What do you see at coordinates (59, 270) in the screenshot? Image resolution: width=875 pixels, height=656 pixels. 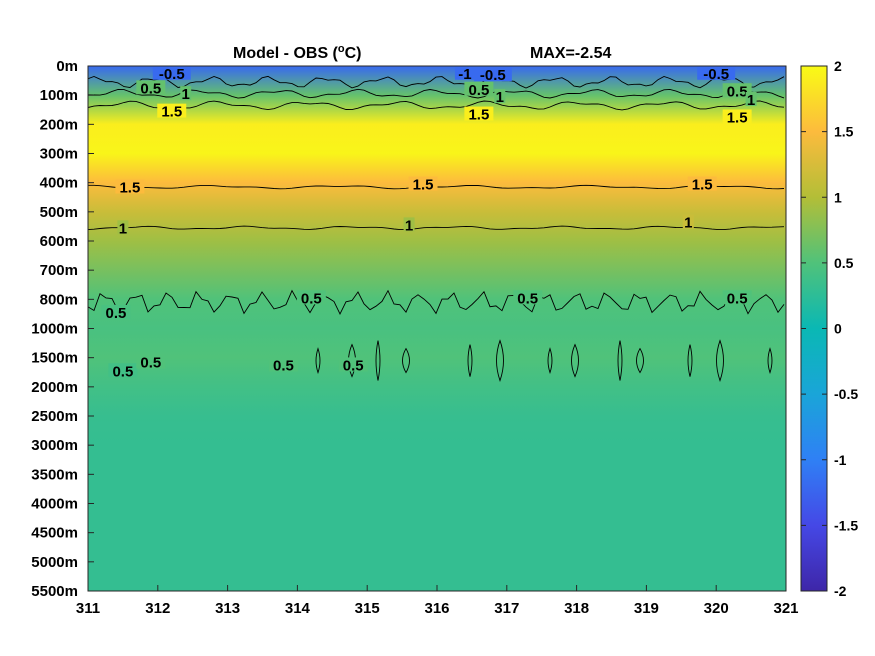 I see `y-tick-label: 700m` at bounding box center [59, 270].